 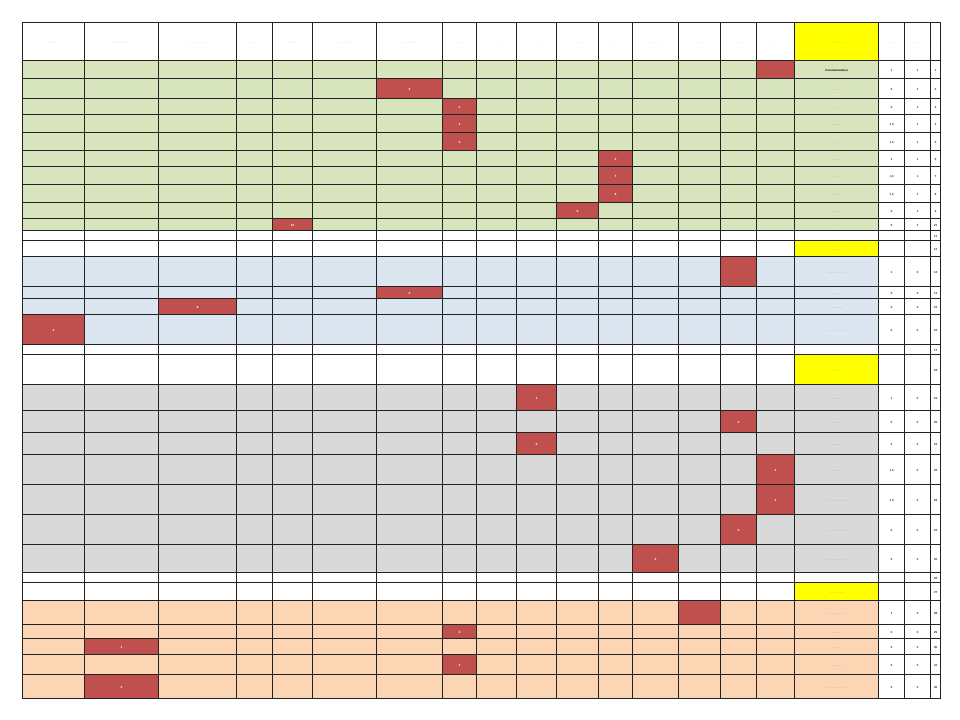 I want to click on marked-cell: 1, so click(x=536, y=397).